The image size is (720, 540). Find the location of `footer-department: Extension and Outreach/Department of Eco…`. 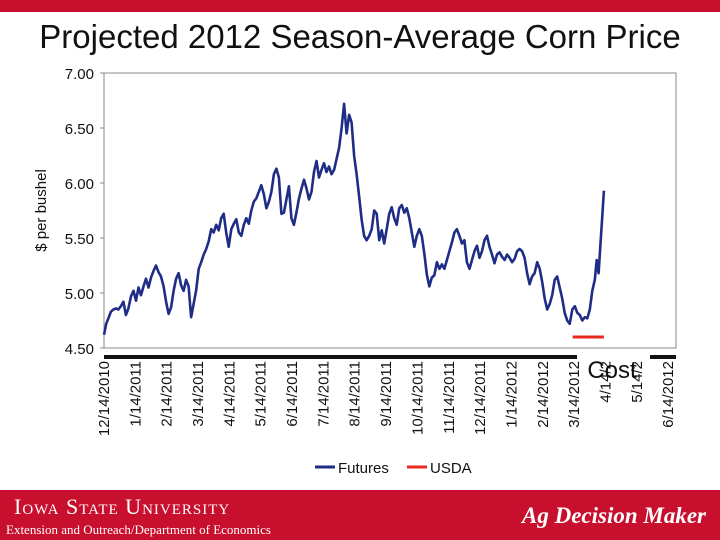

footer-department: Extension and Outreach/Department of Eco… is located at coordinates (138, 529).